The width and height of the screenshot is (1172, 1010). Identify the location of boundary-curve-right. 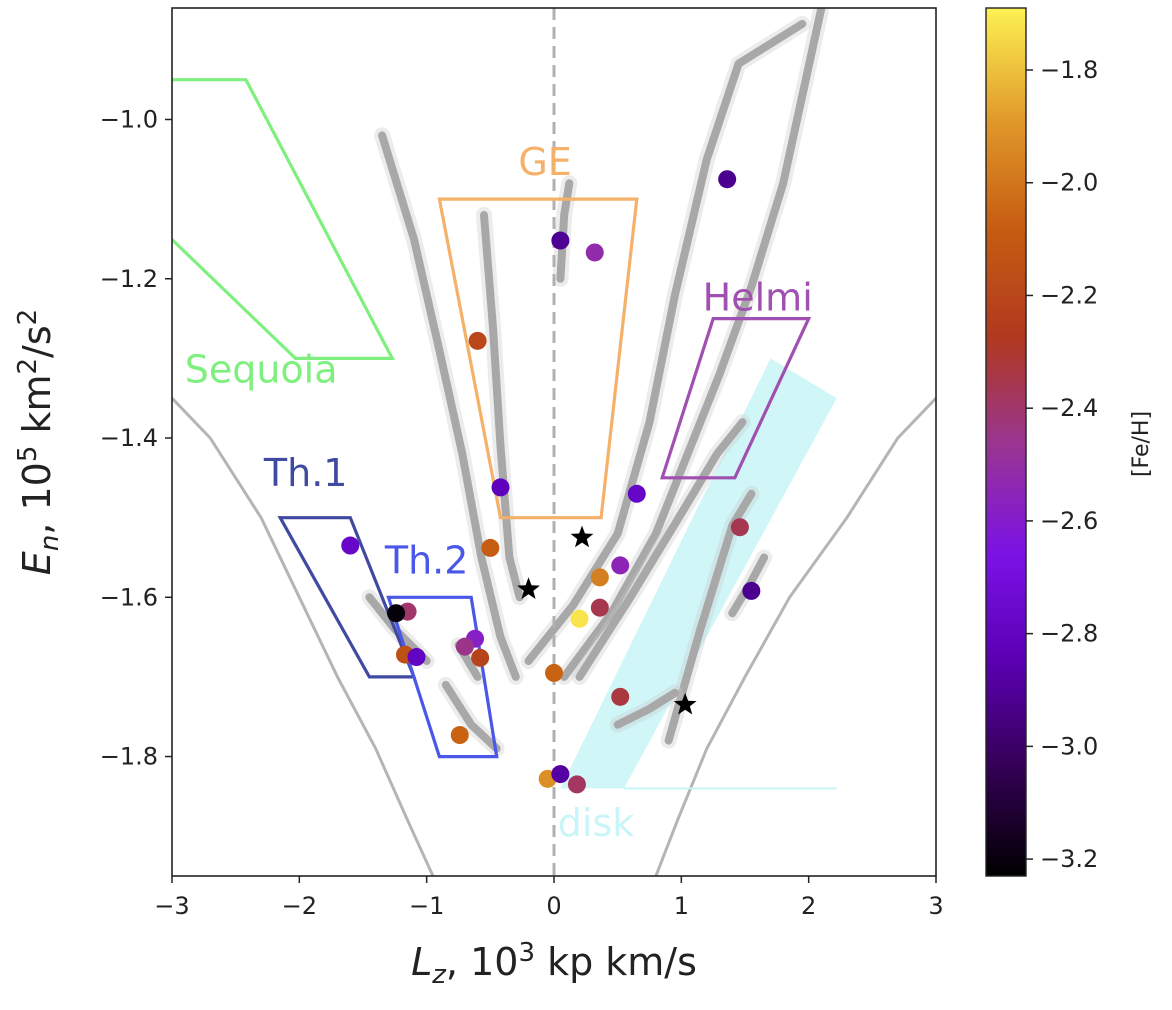
(795, 636).